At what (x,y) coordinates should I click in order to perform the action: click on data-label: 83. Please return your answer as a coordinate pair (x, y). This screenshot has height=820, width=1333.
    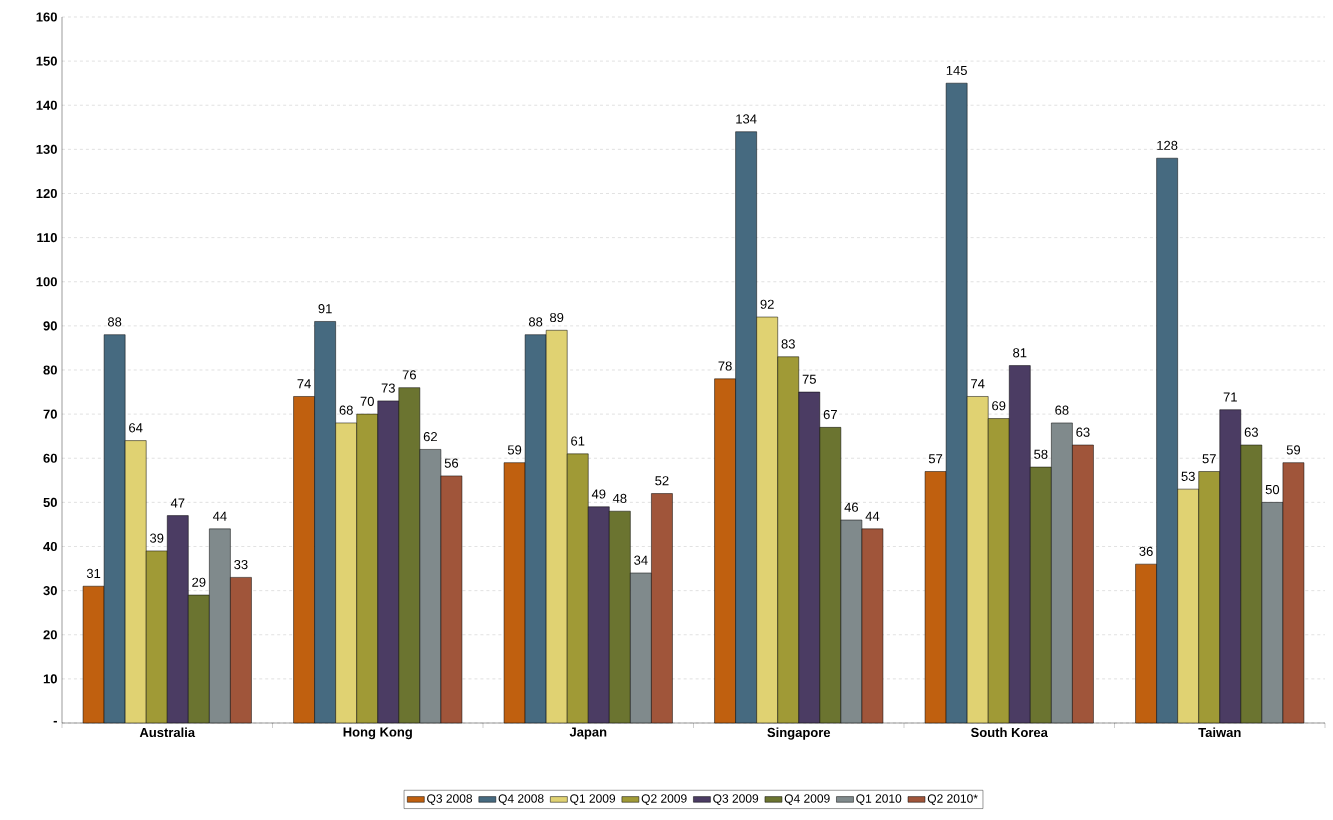
    Looking at the image, I should click on (788, 344).